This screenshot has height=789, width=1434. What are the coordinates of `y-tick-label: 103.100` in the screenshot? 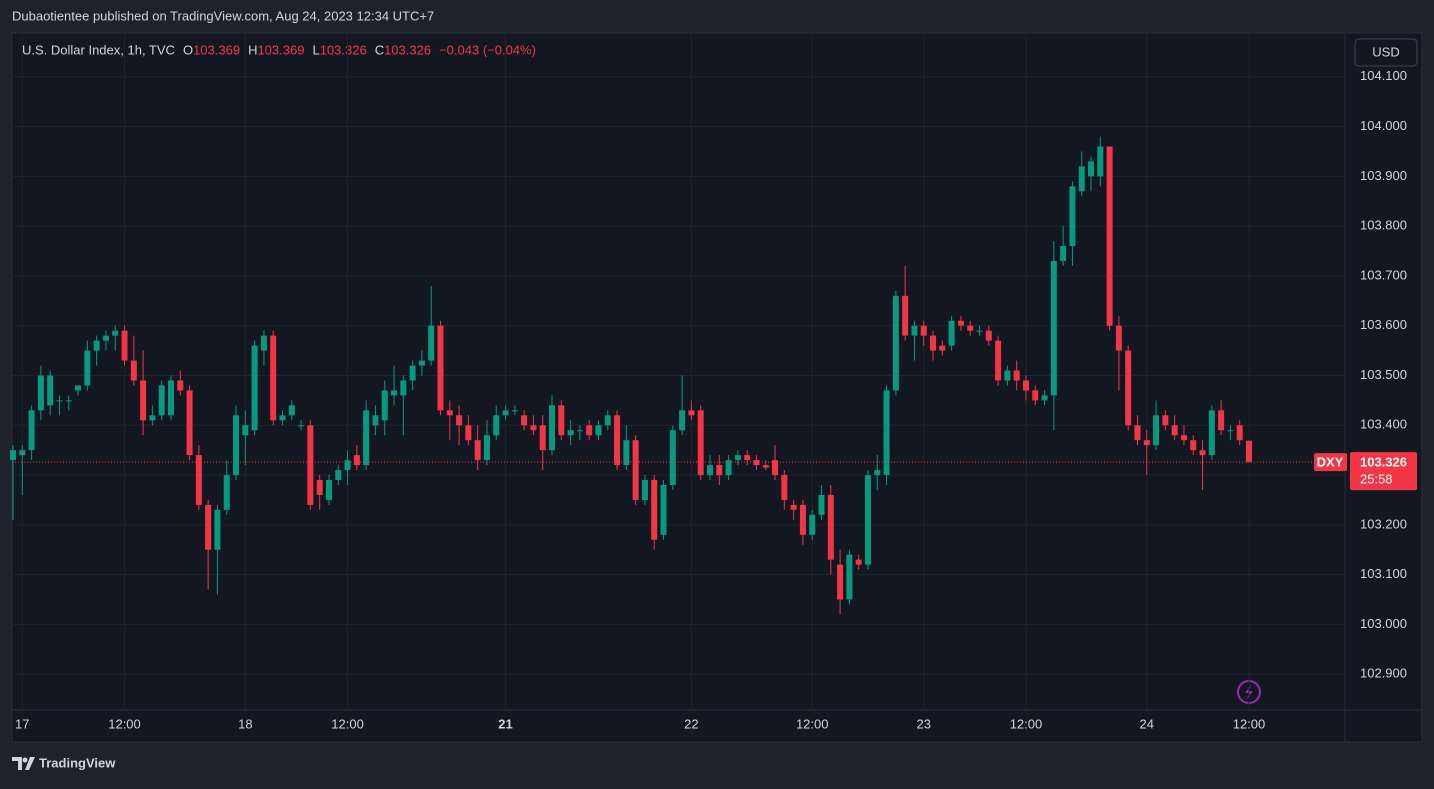 It's located at (1383, 573).